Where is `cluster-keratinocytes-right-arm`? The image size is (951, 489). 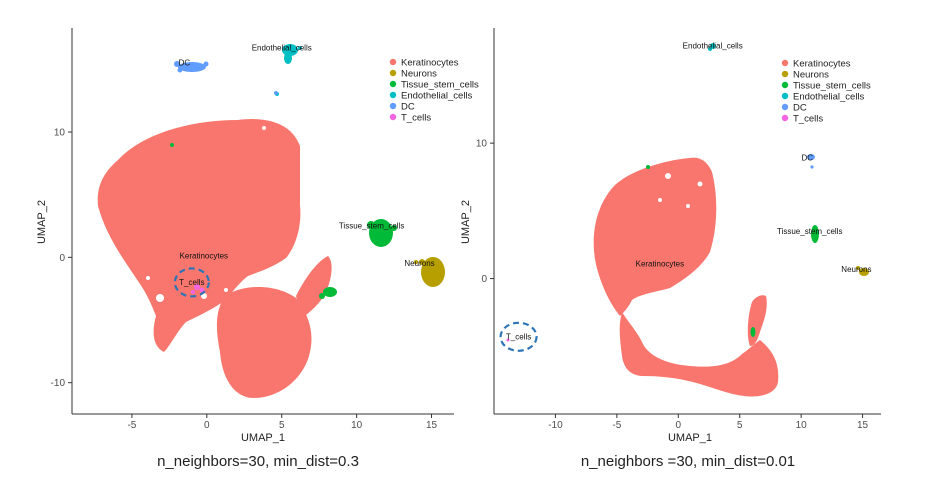 cluster-keratinocytes-right-arm is located at coordinates (757, 320).